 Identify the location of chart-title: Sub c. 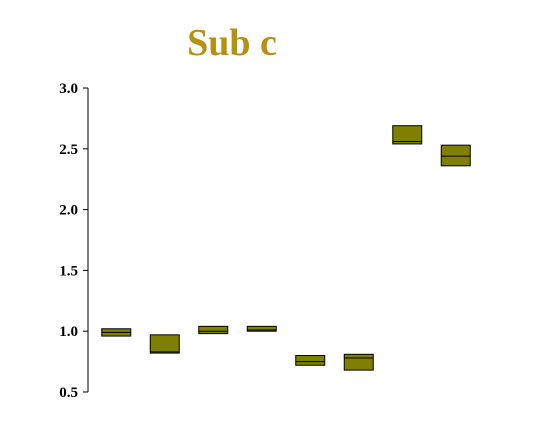
(232, 43).